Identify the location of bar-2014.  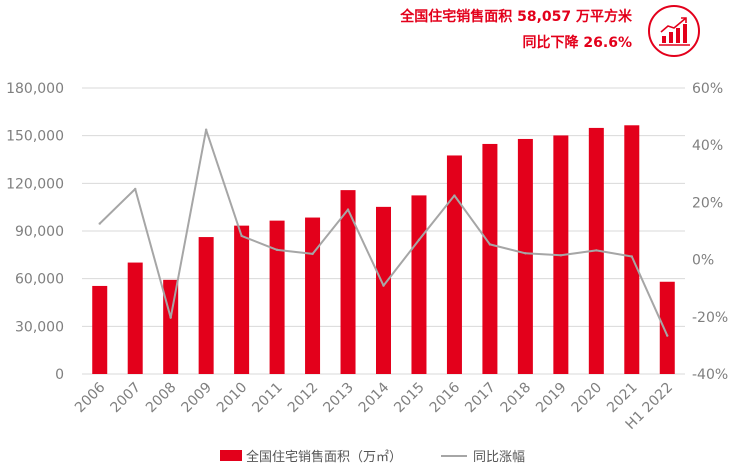
(383, 290).